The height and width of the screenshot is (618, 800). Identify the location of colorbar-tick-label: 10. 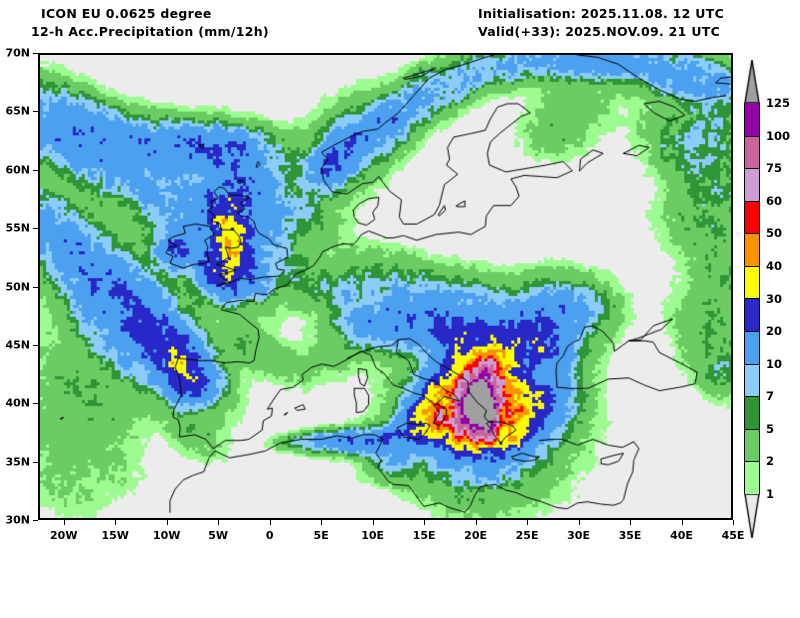
(774, 363).